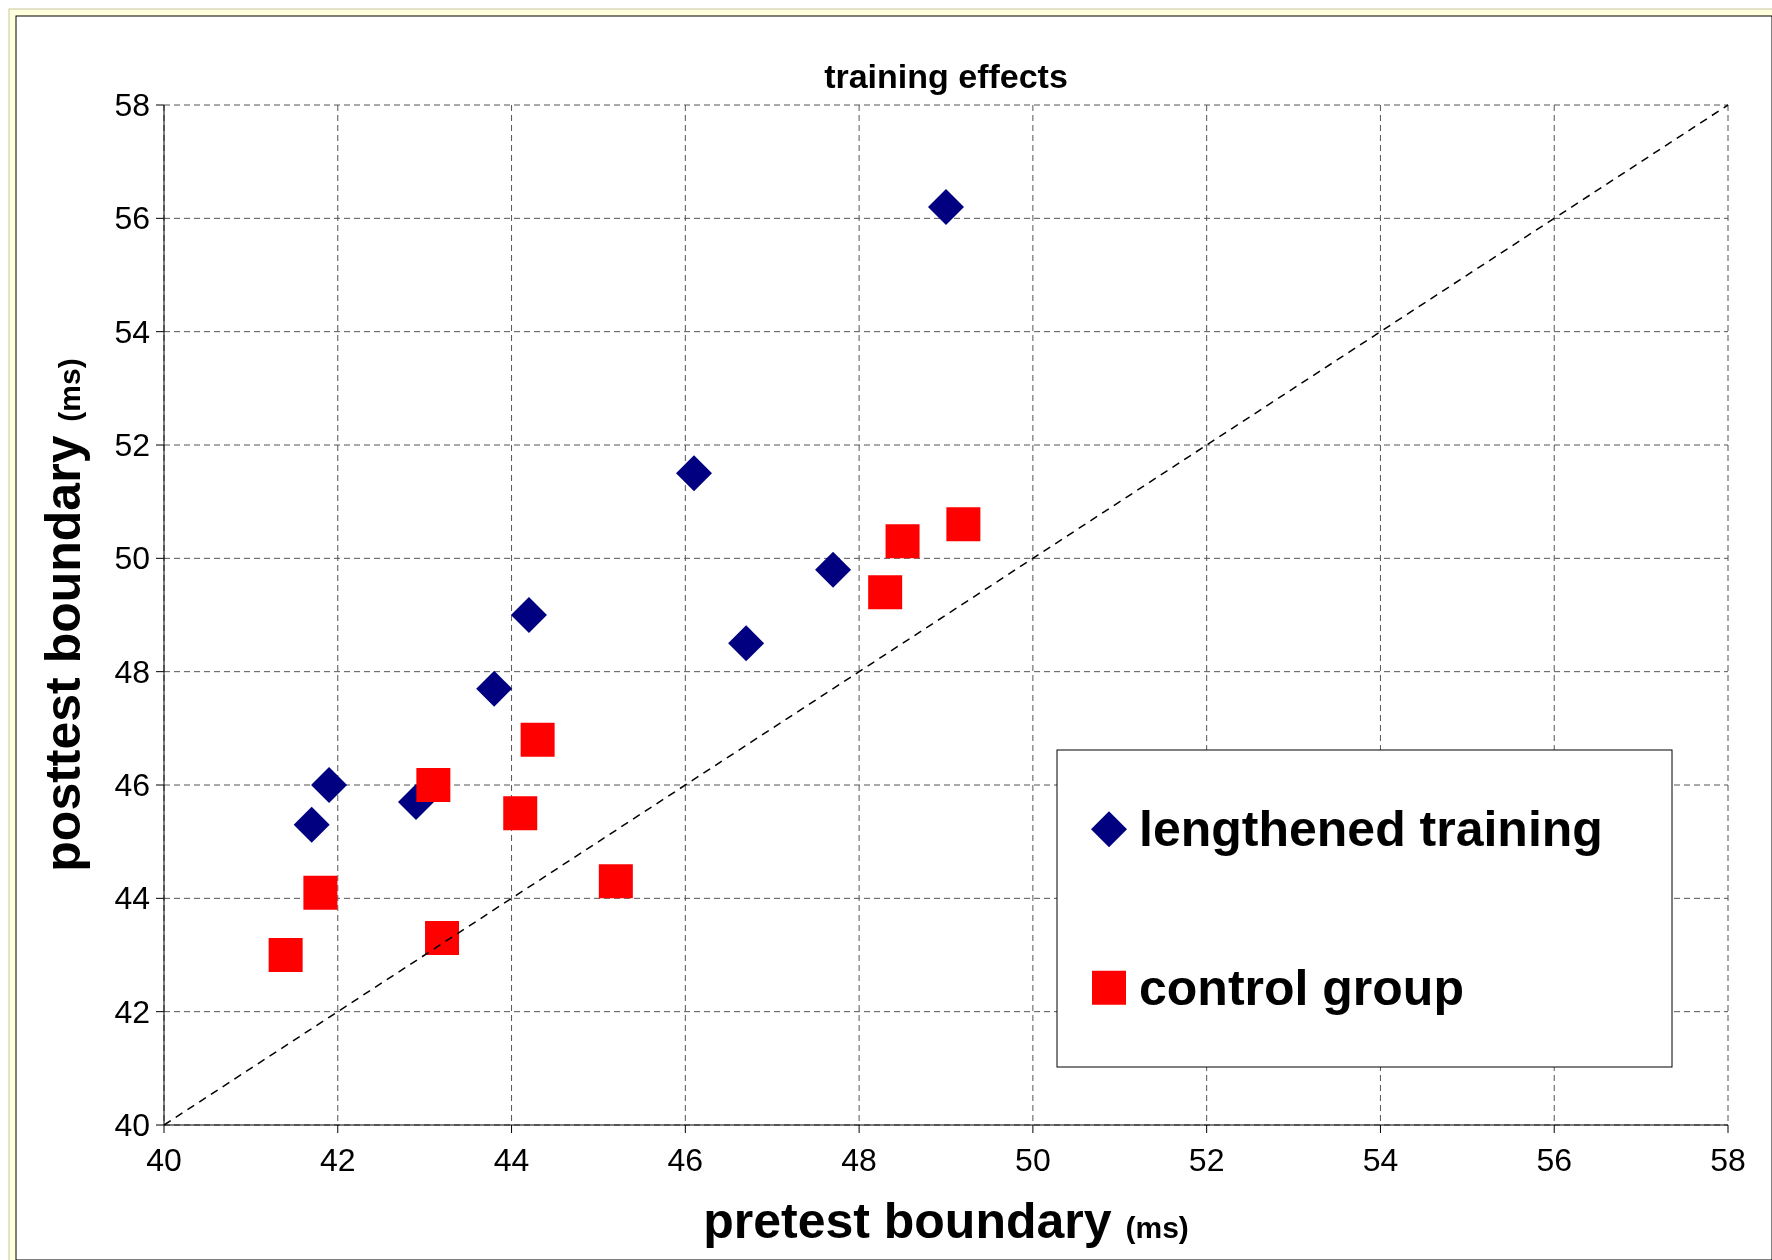 The width and height of the screenshot is (1772, 1260). What do you see at coordinates (132, 218) in the screenshot?
I see `y-tick-label: 56` at bounding box center [132, 218].